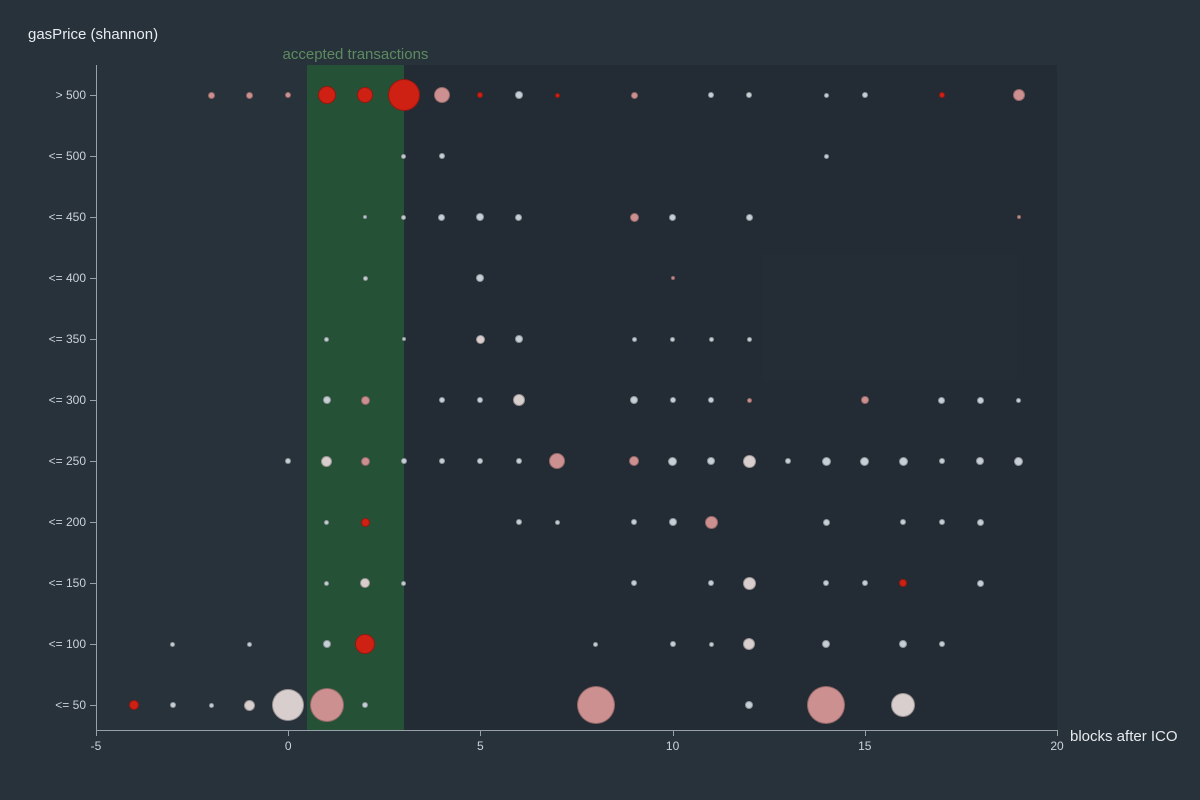 The image size is (1200, 800). Describe the element at coordinates (67, 339) in the screenshot. I see `y-tick-label: <= 350` at that location.